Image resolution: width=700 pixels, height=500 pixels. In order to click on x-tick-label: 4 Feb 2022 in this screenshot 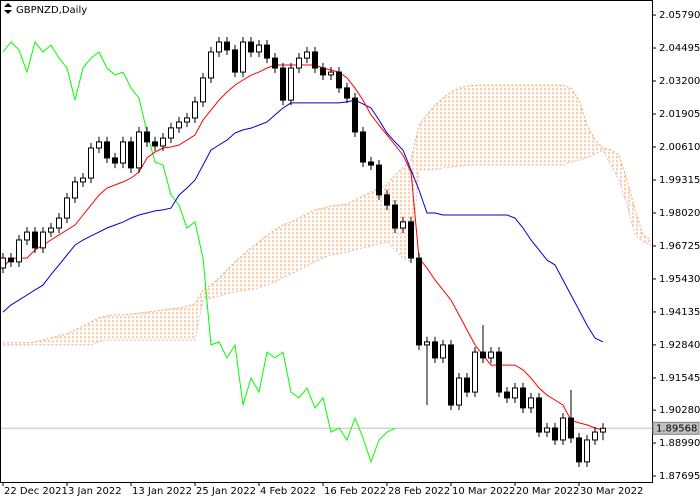, I will do `click(288, 491)`.